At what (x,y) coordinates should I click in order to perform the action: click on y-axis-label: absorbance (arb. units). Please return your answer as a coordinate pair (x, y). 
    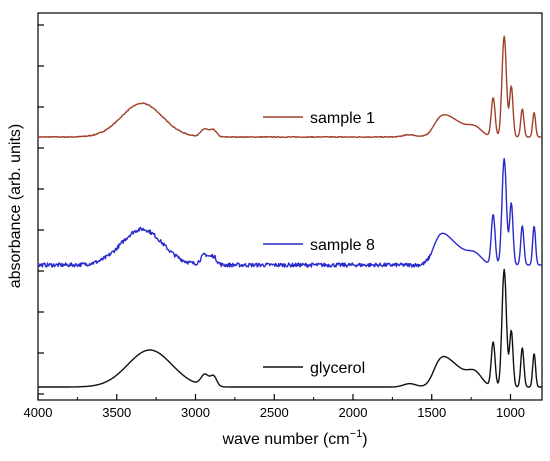
    Looking at the image, I should click on (15, 206).